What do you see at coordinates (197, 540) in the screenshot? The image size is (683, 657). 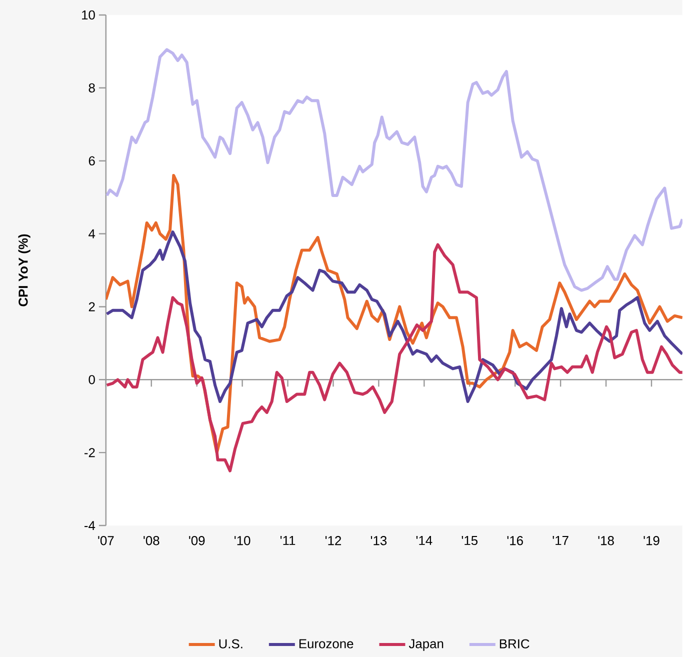 I see `x-tick-label: '09` at bounding box center [197, 540].